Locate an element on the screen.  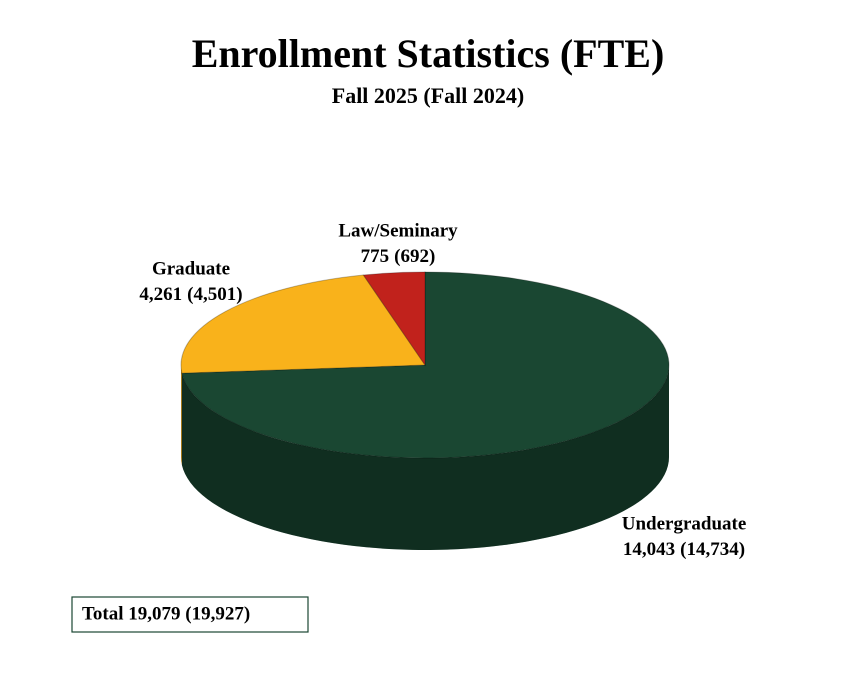
slice-value-label: 14,043 (14,734) is located at coordinates (684, 549).